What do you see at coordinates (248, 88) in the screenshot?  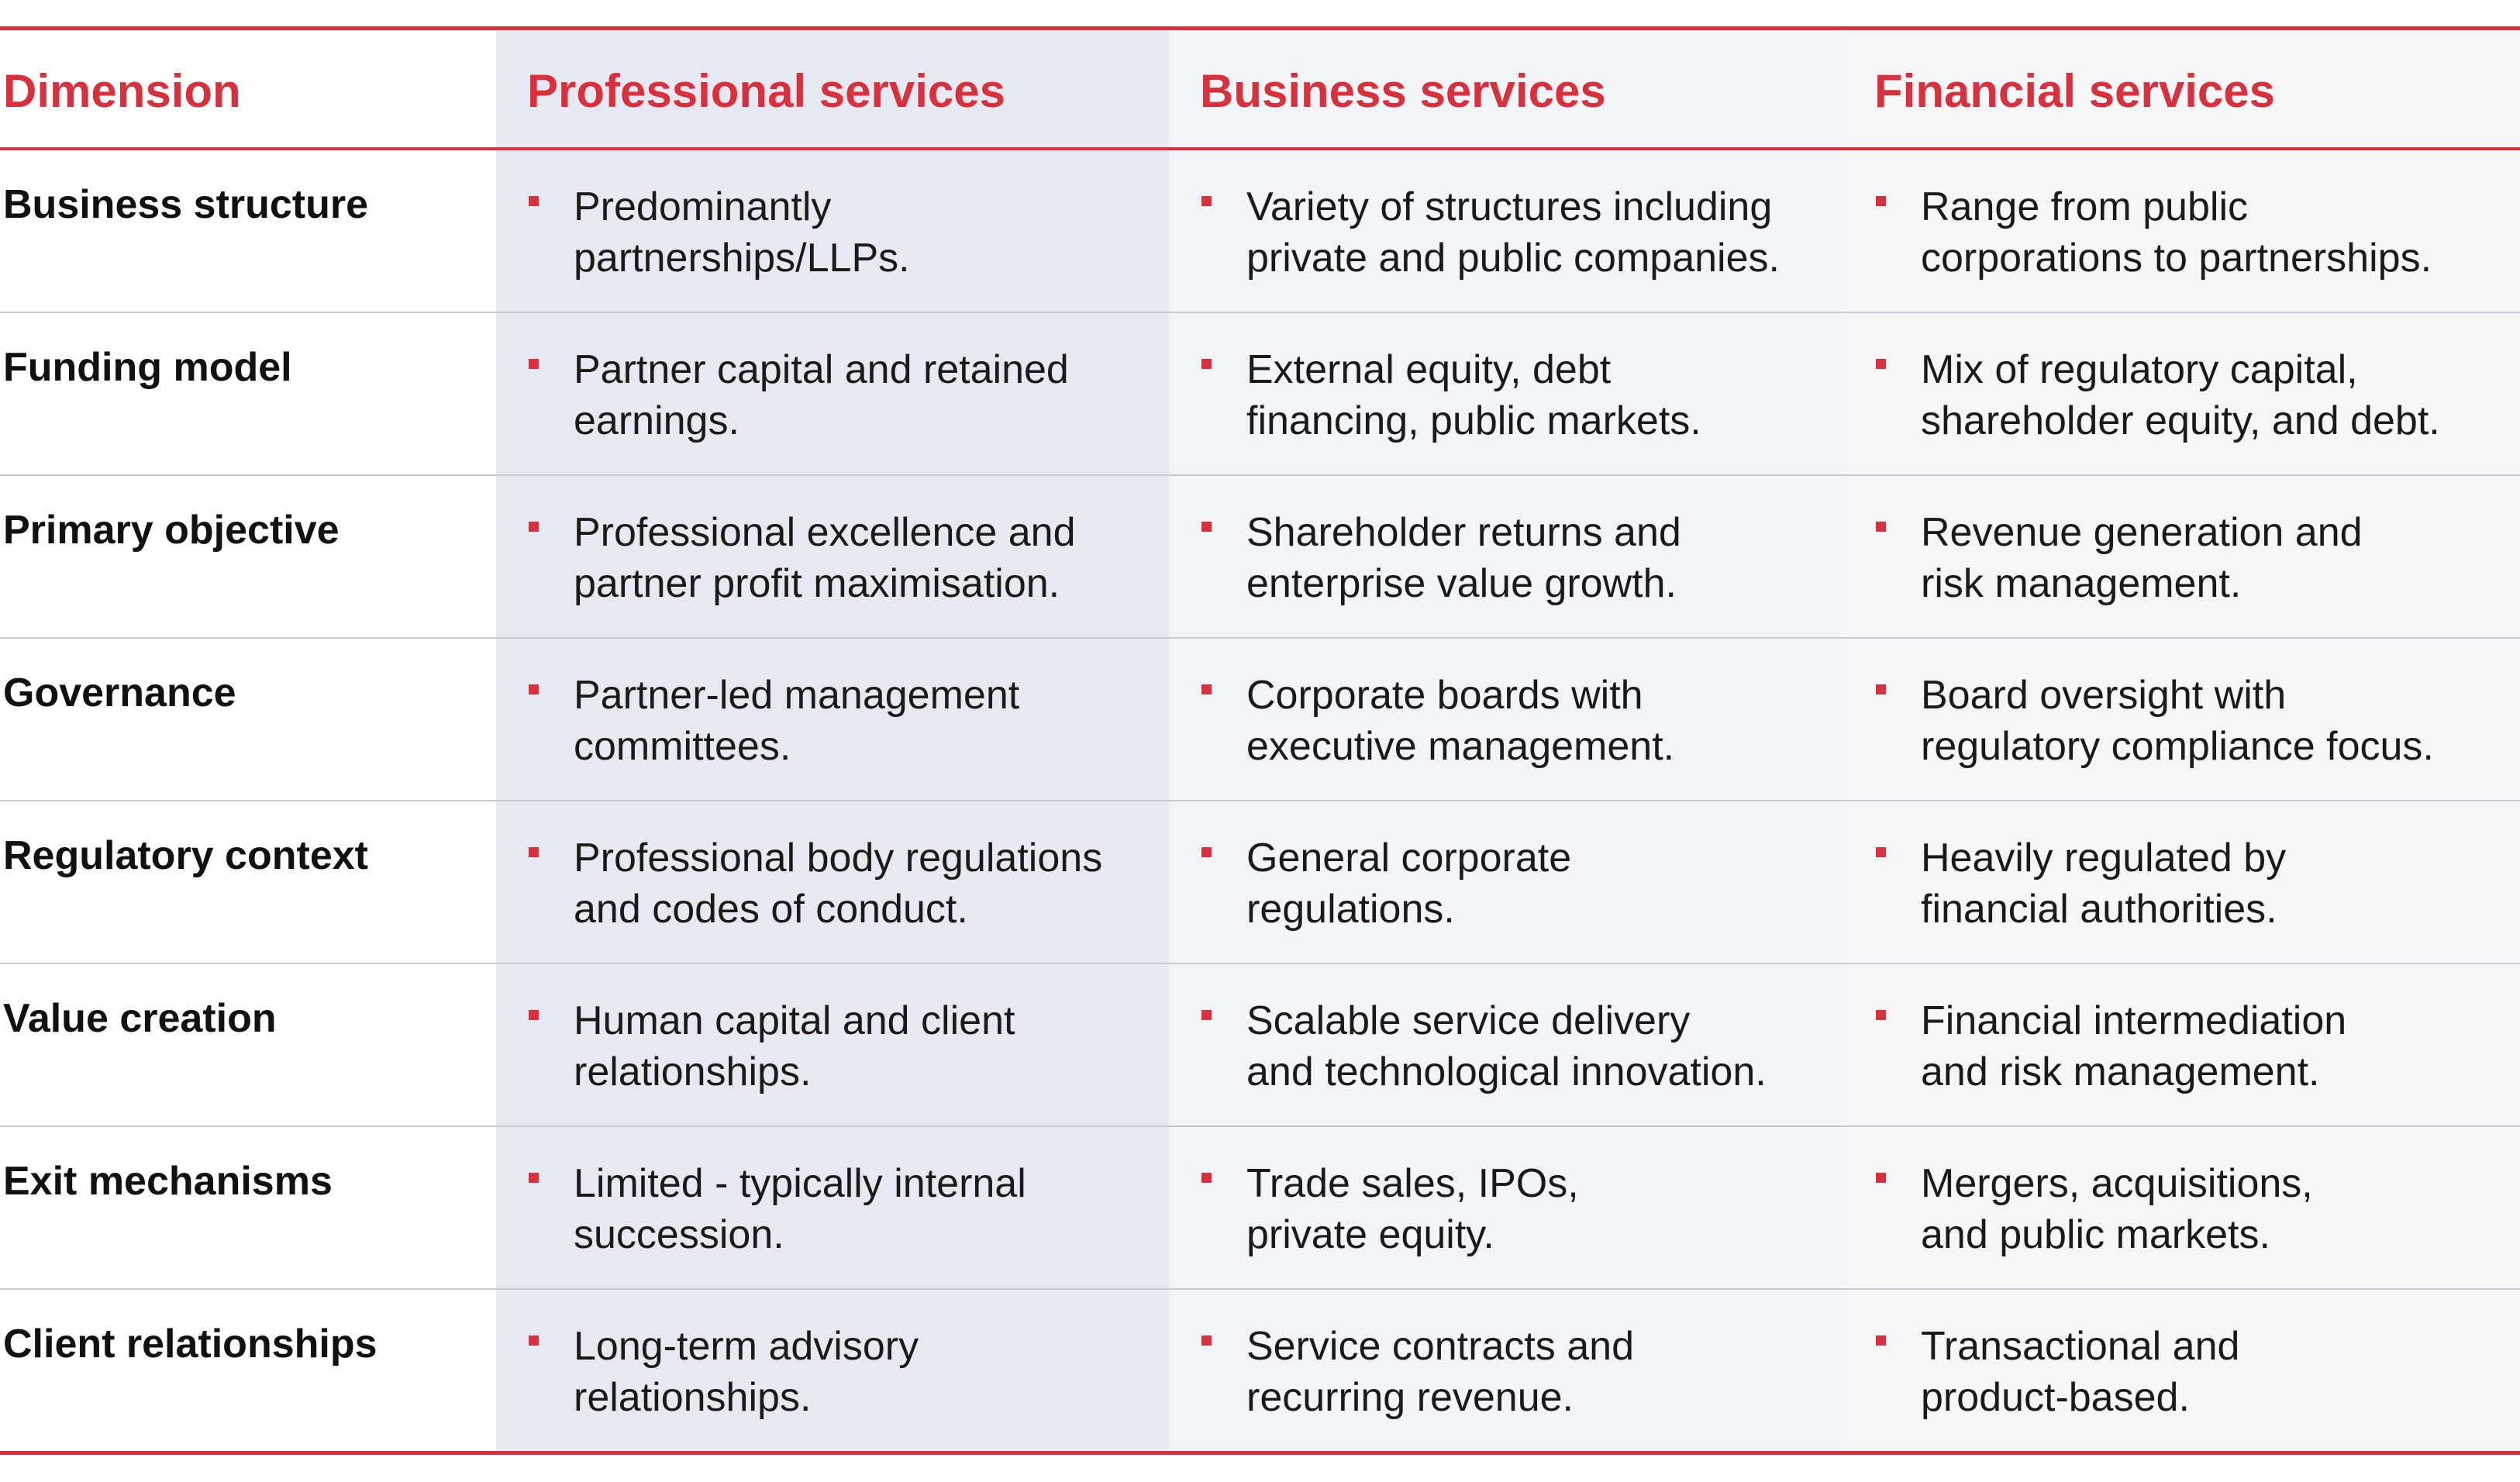 I see `header-cell-dimension: Dimension` at bounding box center [248, 88].